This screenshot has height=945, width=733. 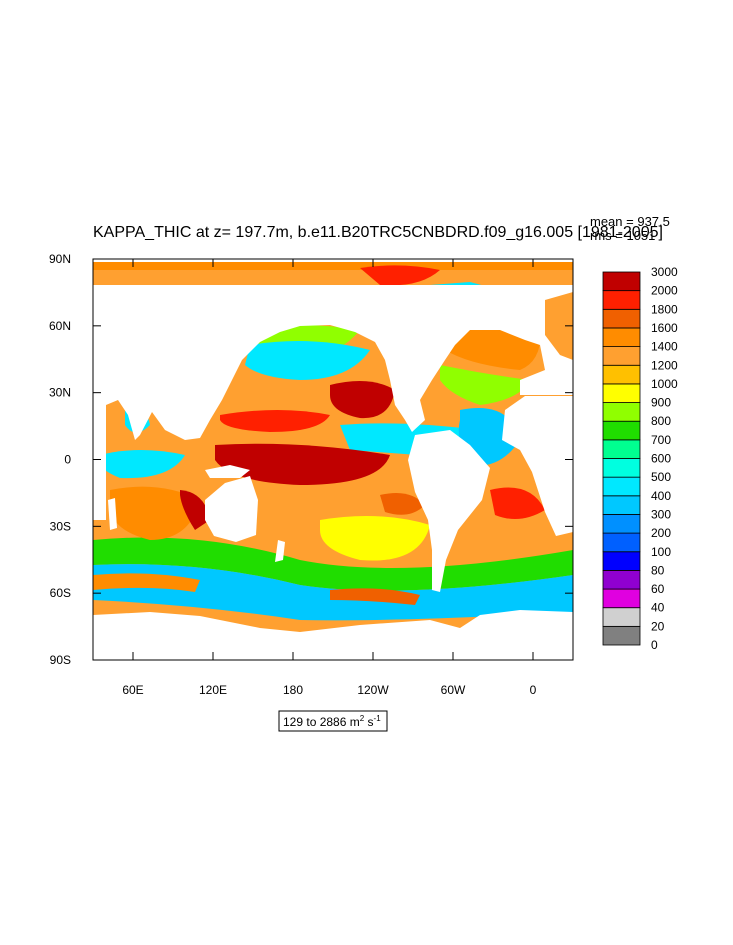 I want to click on colorbar-label: 800, so click(x=661, y=421).